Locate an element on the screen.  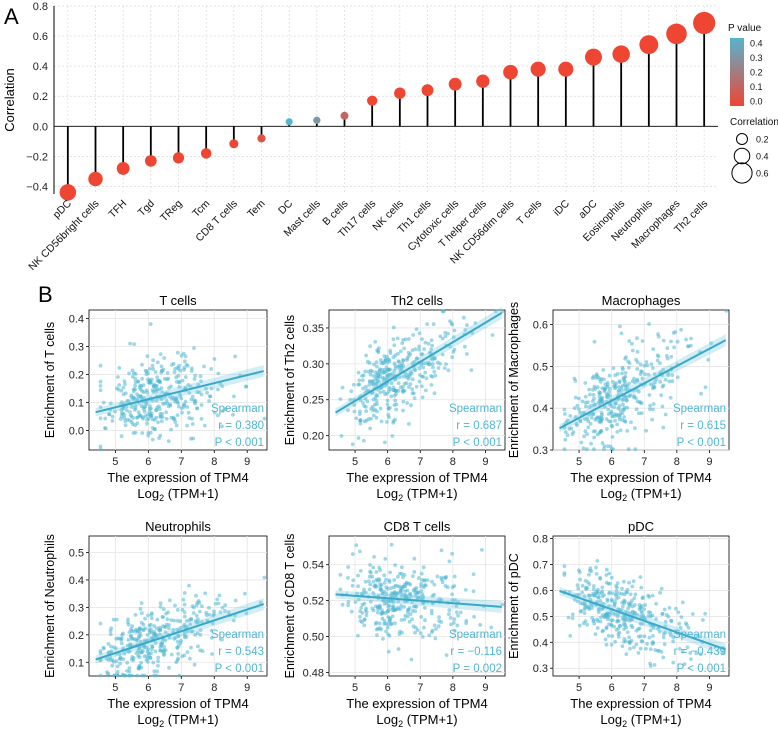
y-tick-label: 0.20 is located at coordinates (313, 437).